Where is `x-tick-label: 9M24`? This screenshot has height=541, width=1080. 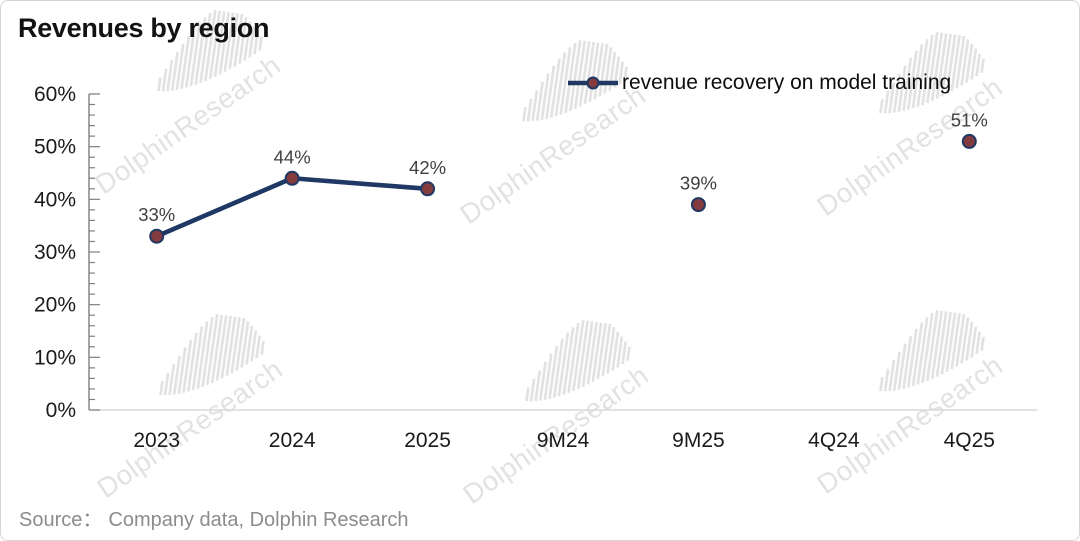
x-tick-label: 9M24 is located at coordinates (563, 440).